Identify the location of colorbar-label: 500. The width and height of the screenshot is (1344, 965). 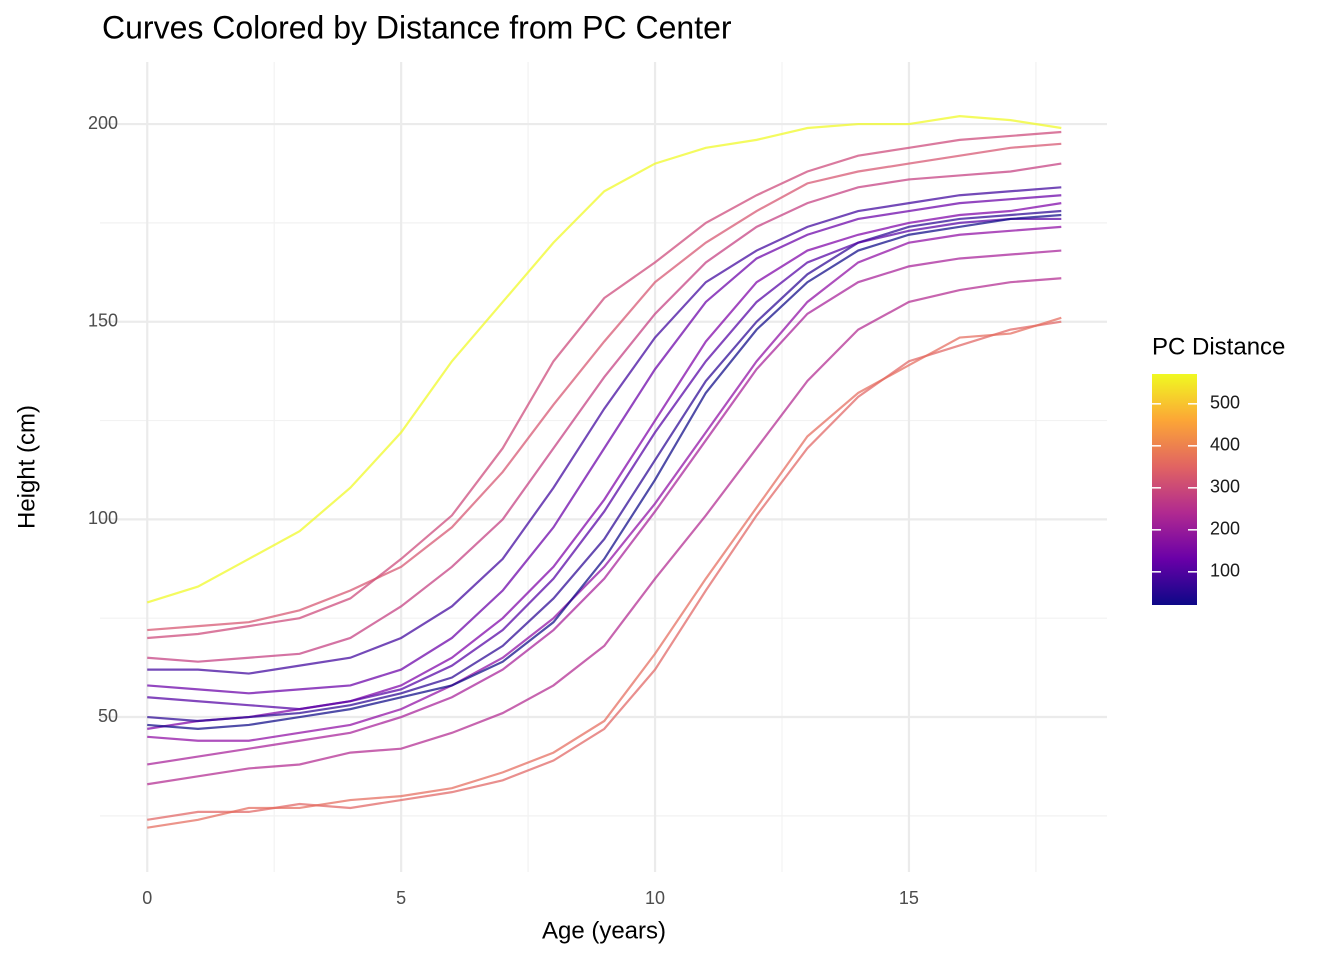
(1225, 403).